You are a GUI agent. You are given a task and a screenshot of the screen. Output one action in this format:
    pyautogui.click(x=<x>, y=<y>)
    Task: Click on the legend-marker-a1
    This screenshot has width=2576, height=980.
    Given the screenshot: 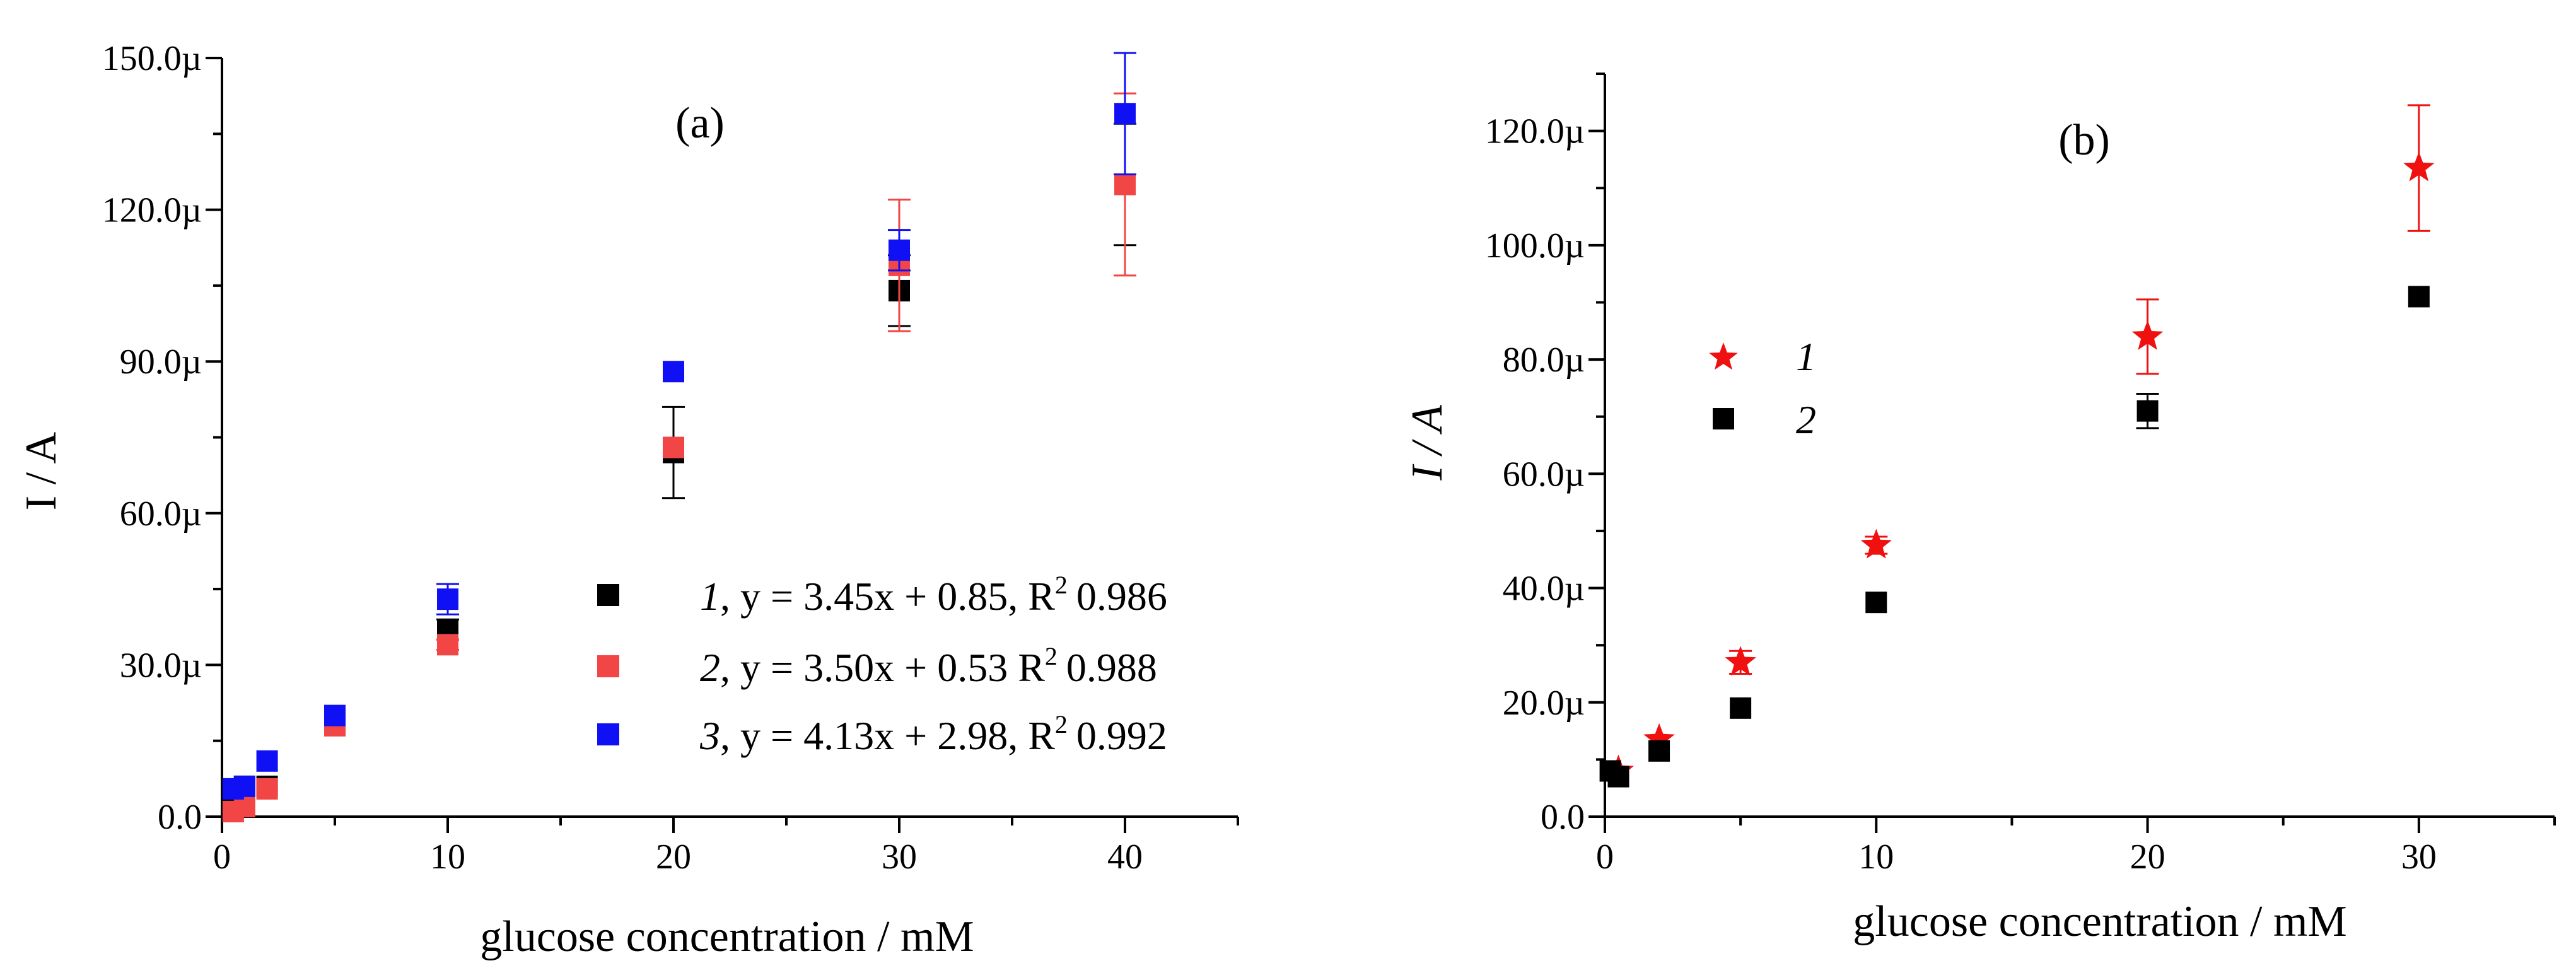 What is the action you would take?
    pyautogui.click(x=608, y=595)
    